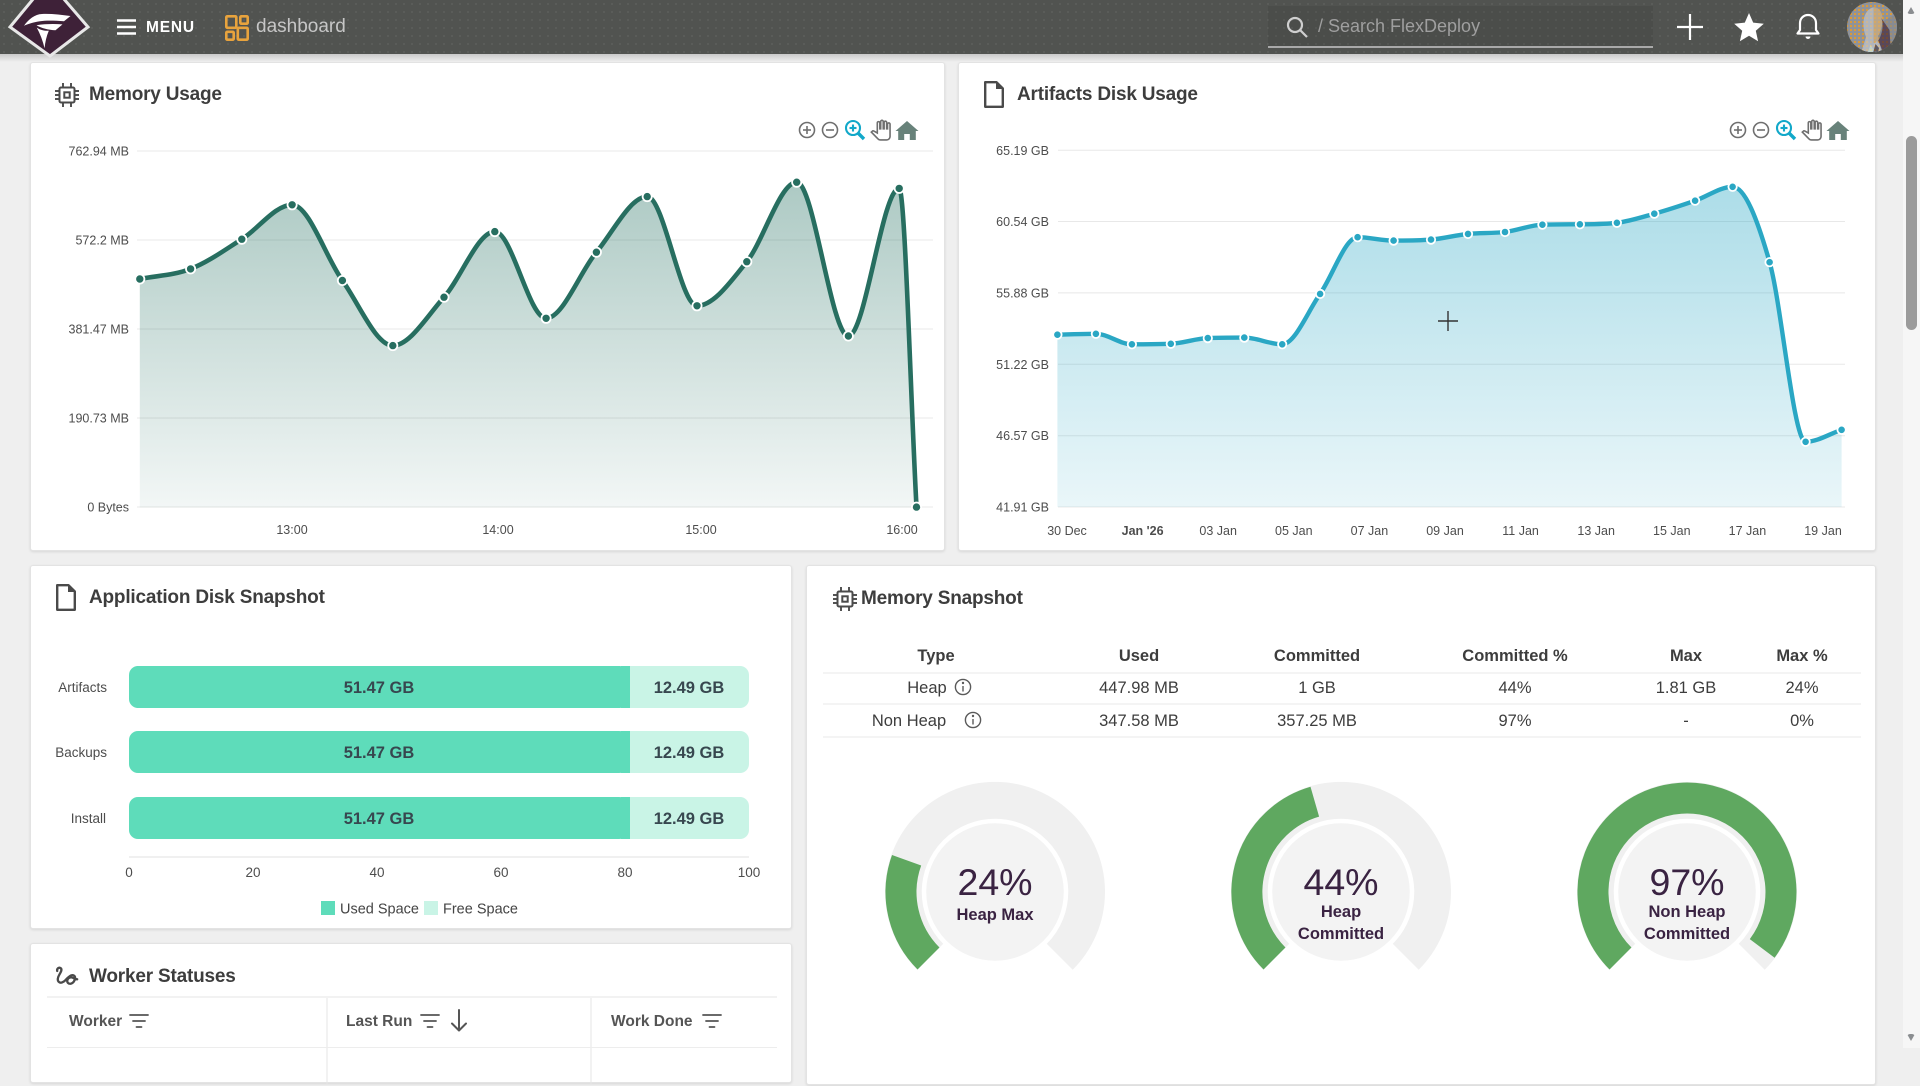  Describe the element at coordinates (1143, 531) in the screenshot. I see `svg-text: Jan '26` at that location.